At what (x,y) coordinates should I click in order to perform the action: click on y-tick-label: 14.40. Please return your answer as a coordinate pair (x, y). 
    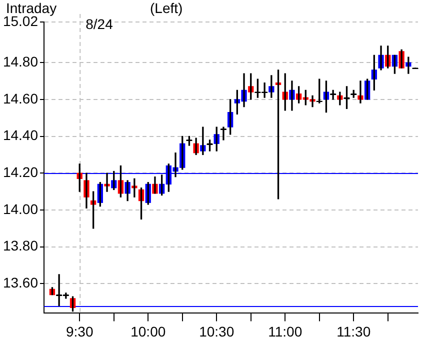
    Looking at the image, I should click on (20, 135).